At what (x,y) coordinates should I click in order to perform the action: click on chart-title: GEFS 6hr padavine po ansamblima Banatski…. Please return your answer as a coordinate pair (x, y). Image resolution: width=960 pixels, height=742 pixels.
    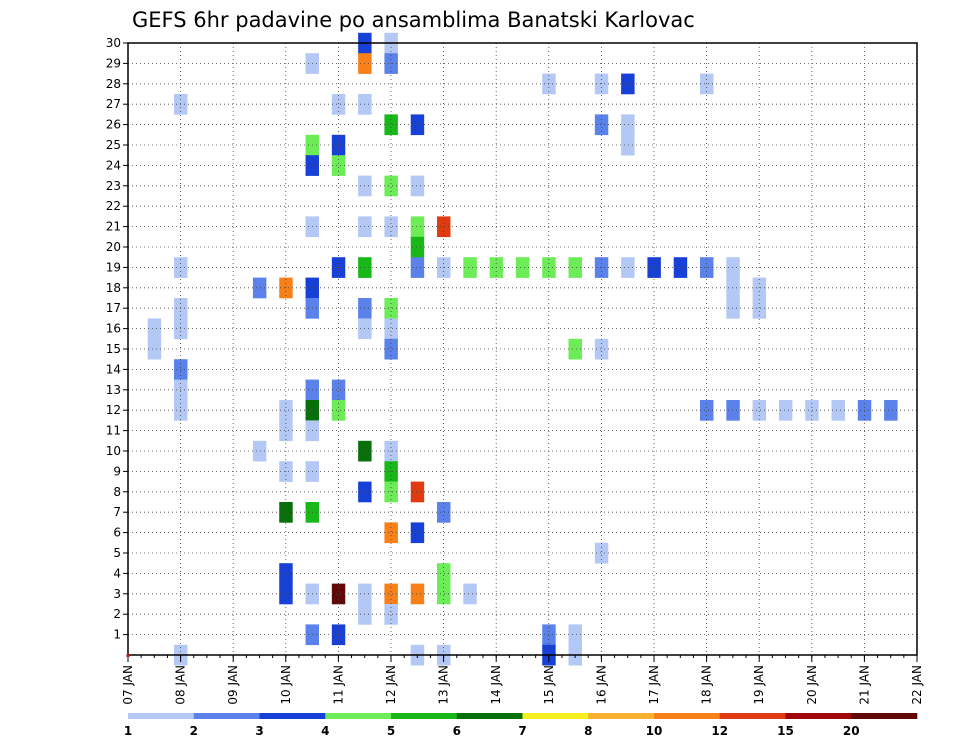
    Looking at the image, I should click on (413, 20).